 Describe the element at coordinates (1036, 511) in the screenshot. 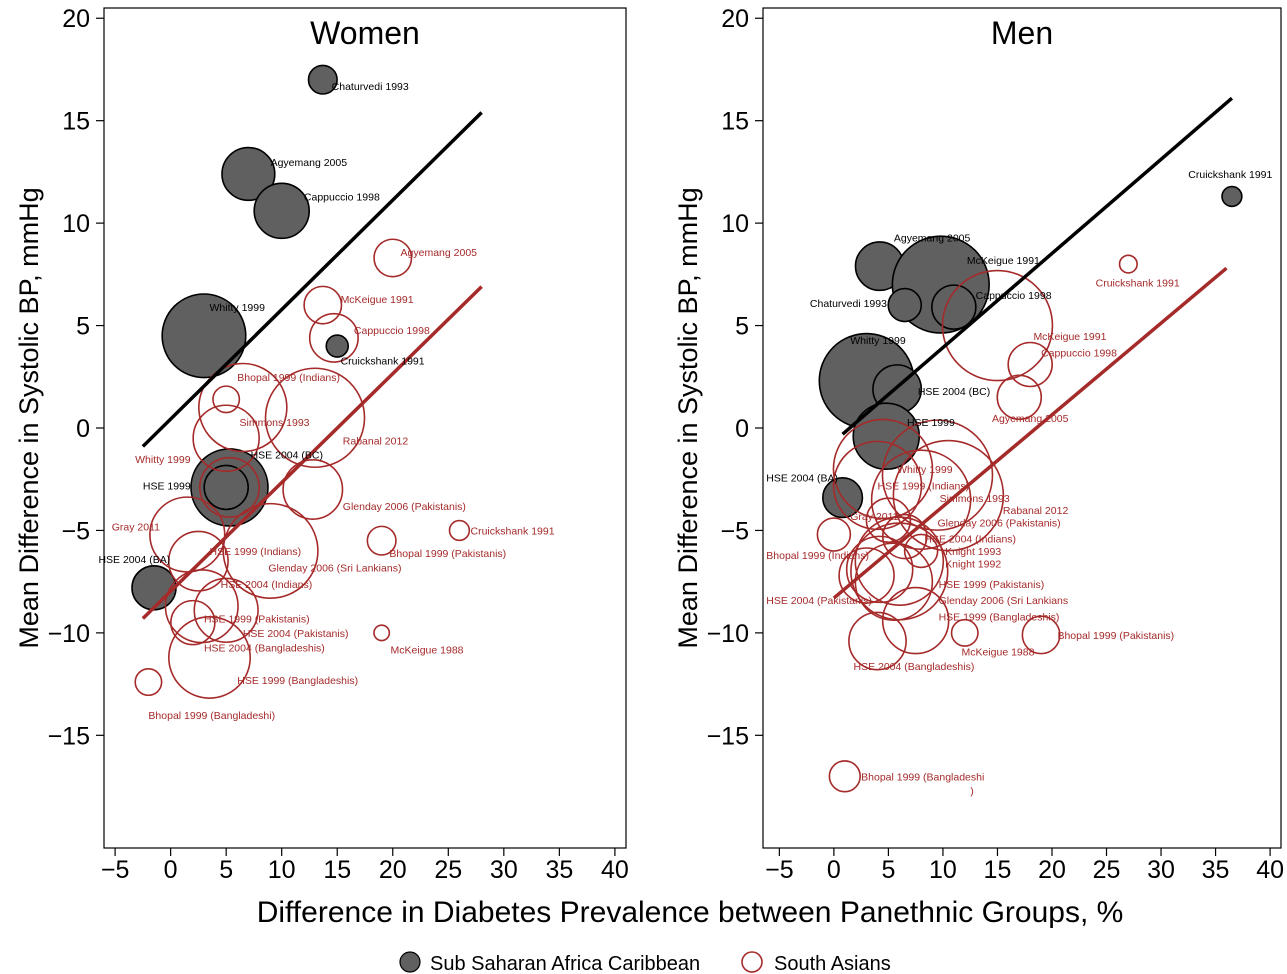

I see `point-label: Rabanal 2012` at that location.